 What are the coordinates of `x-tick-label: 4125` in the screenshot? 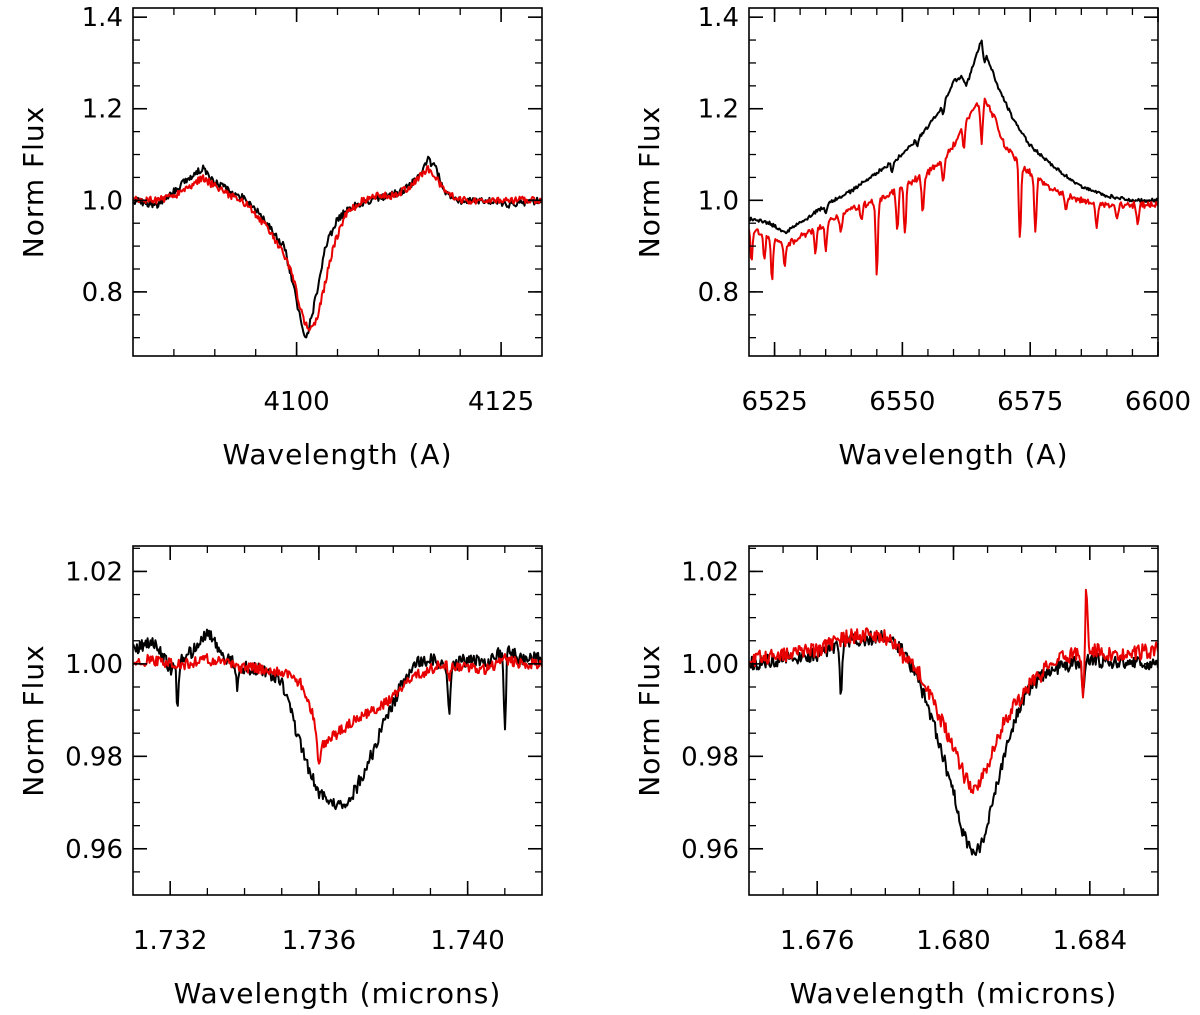 It's located at (501, 402).